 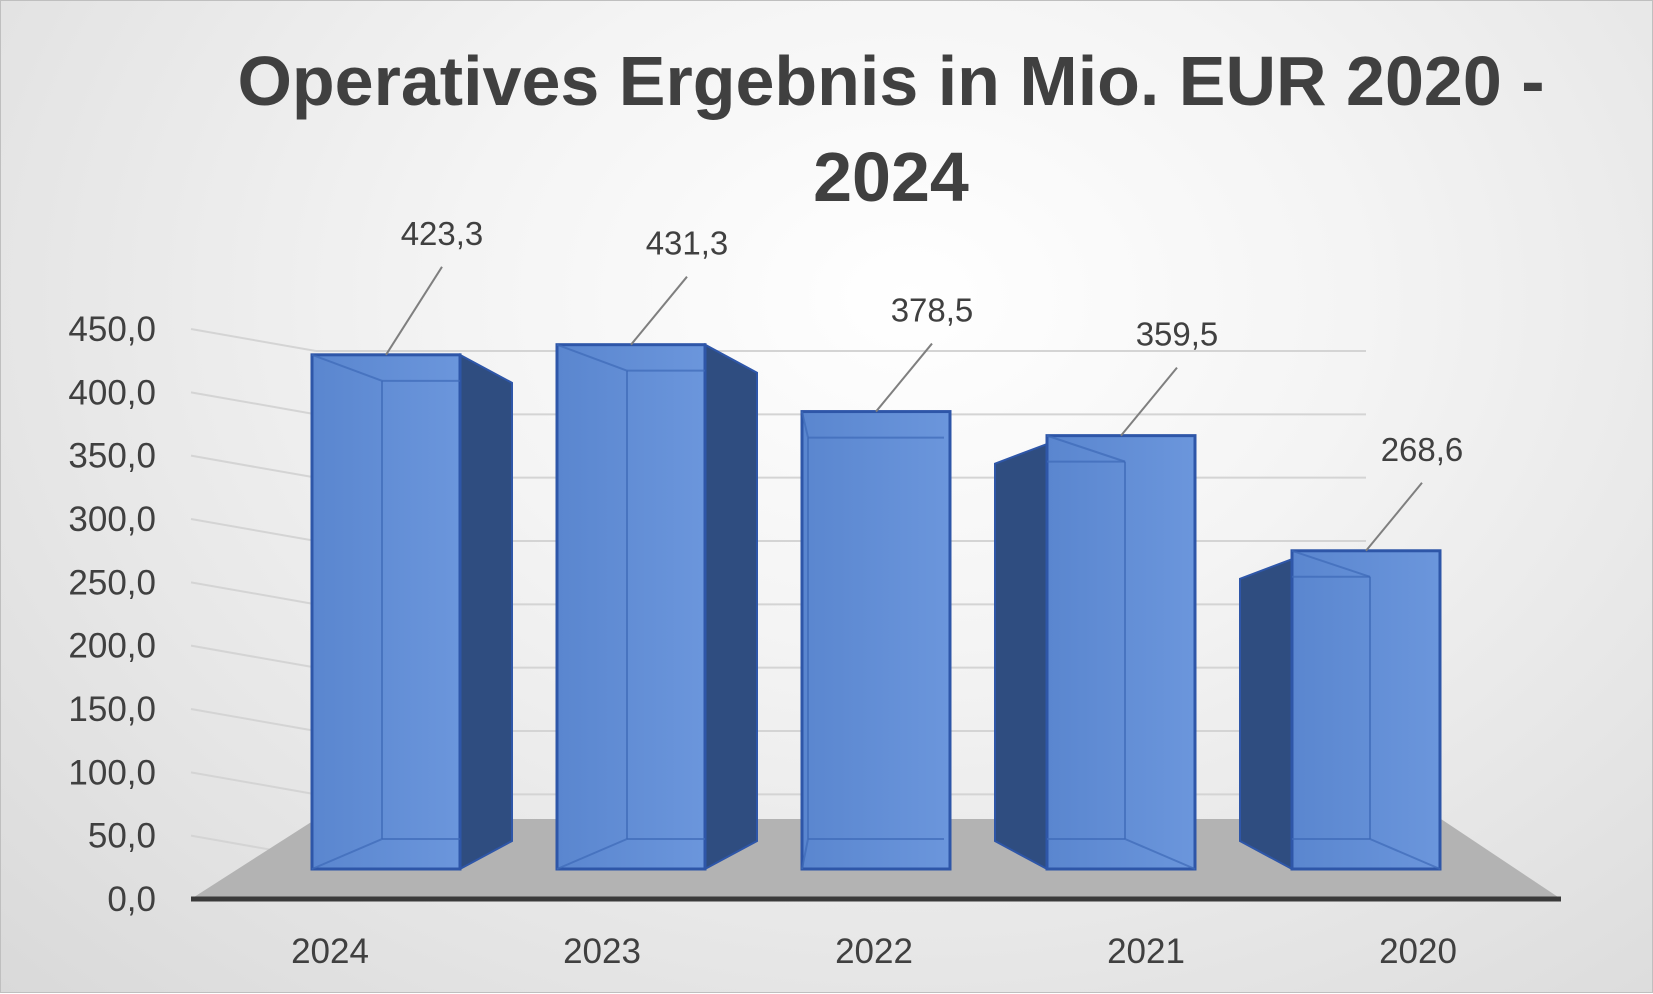 What do you see at coordinates (442, 233) in the screenshot?
I see `data-label: 423,3` at bounding box center [442, 233].